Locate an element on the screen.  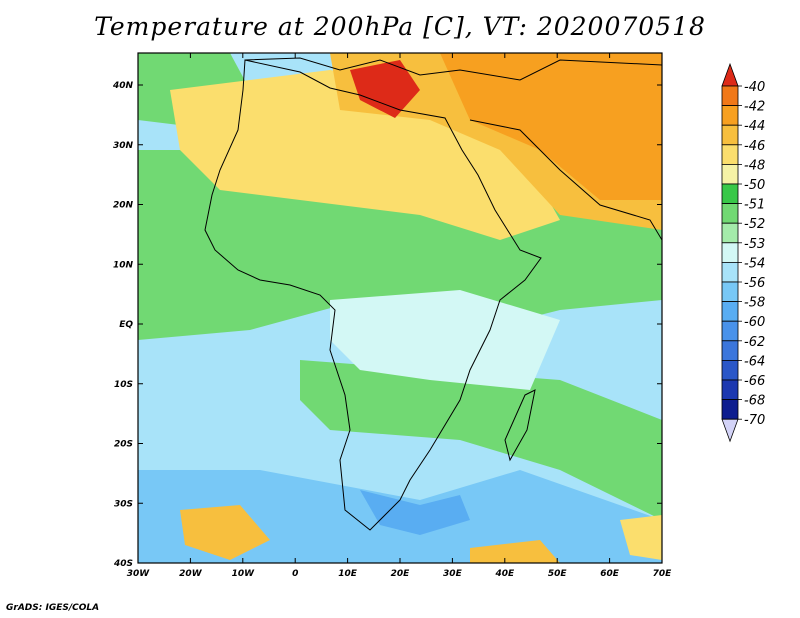
lon-tick-label: 0 is located at coordinates (295, 574).